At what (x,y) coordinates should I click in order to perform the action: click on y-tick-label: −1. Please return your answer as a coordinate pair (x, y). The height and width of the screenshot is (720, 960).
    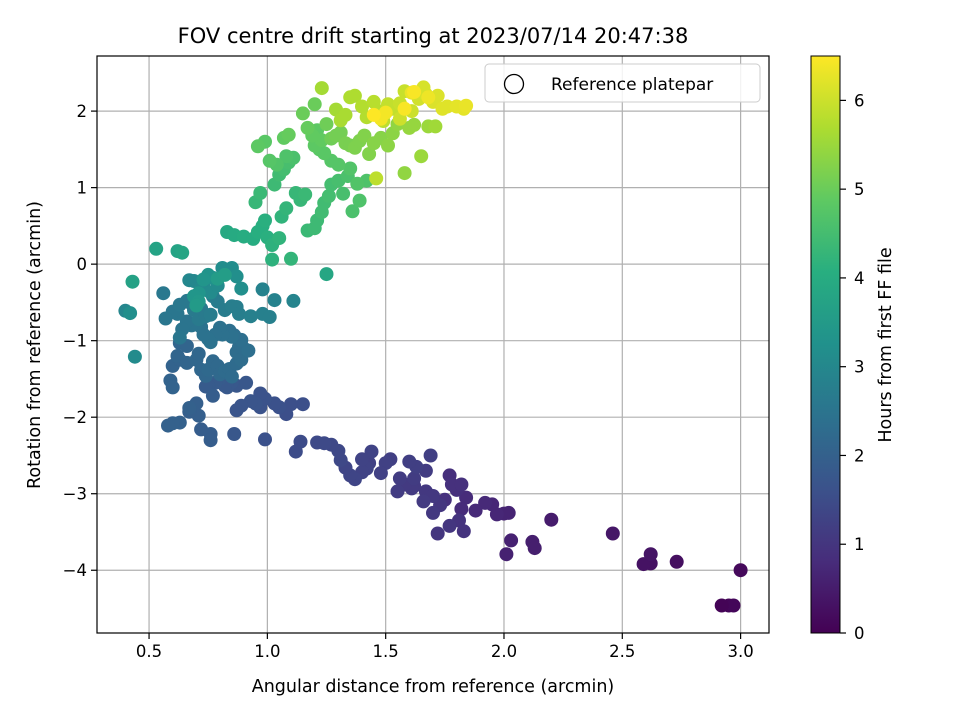
    Looking at the image, I should click on (75, 341).